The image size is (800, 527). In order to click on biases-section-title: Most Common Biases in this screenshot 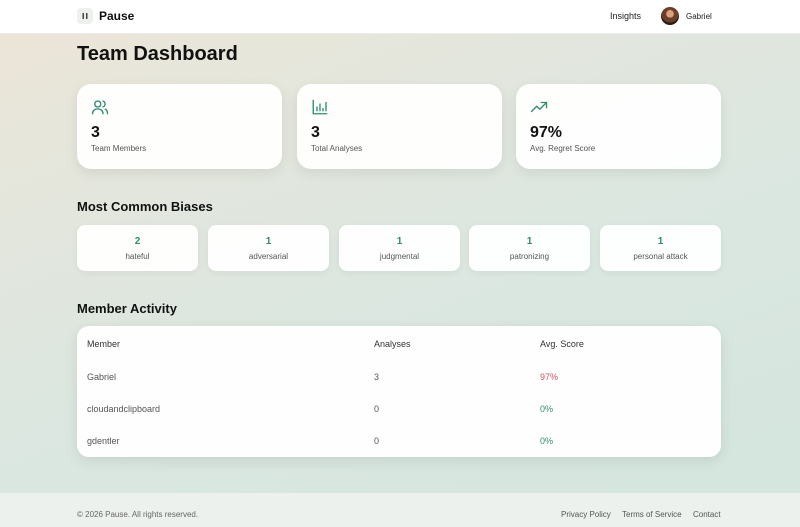, I will do `click(145, 206)`.